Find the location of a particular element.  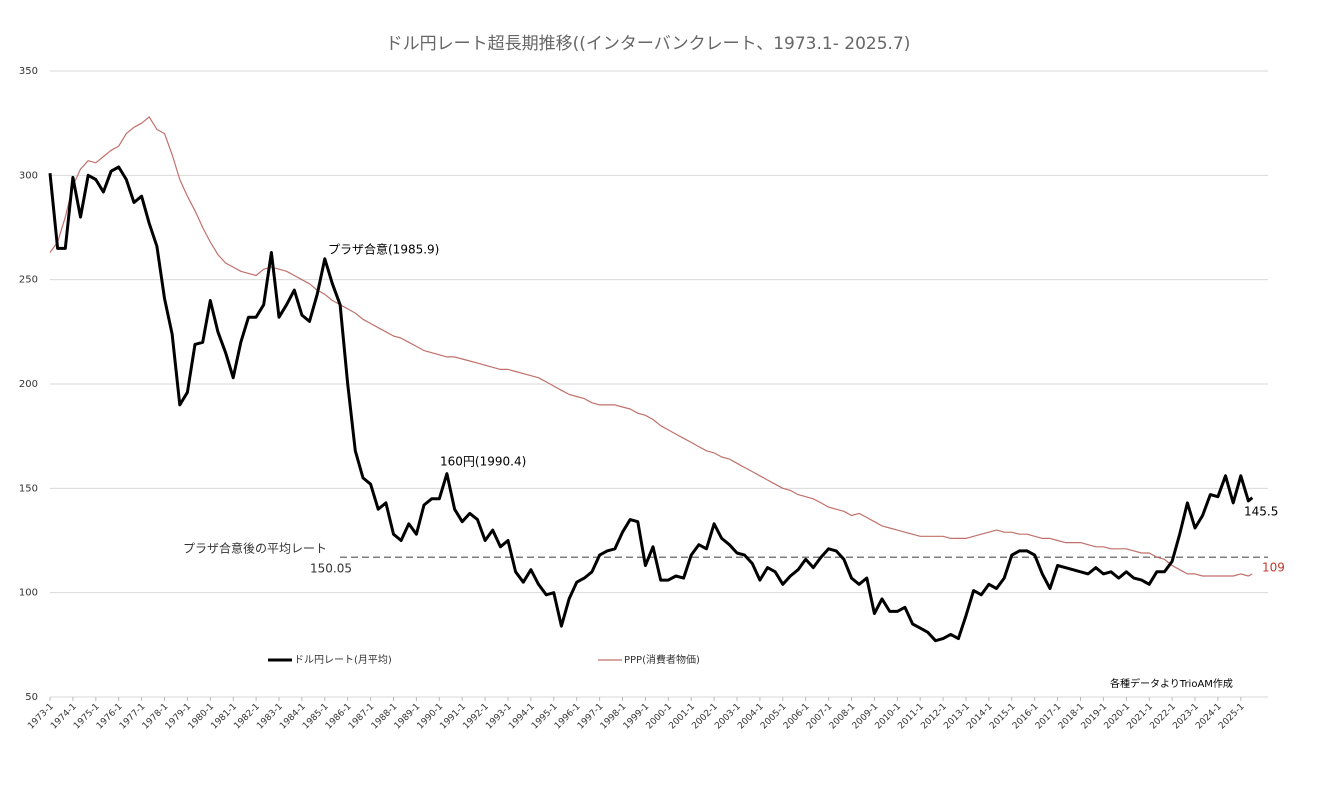

reference-value-text: 150.05 is located at coordinates (331, 569).